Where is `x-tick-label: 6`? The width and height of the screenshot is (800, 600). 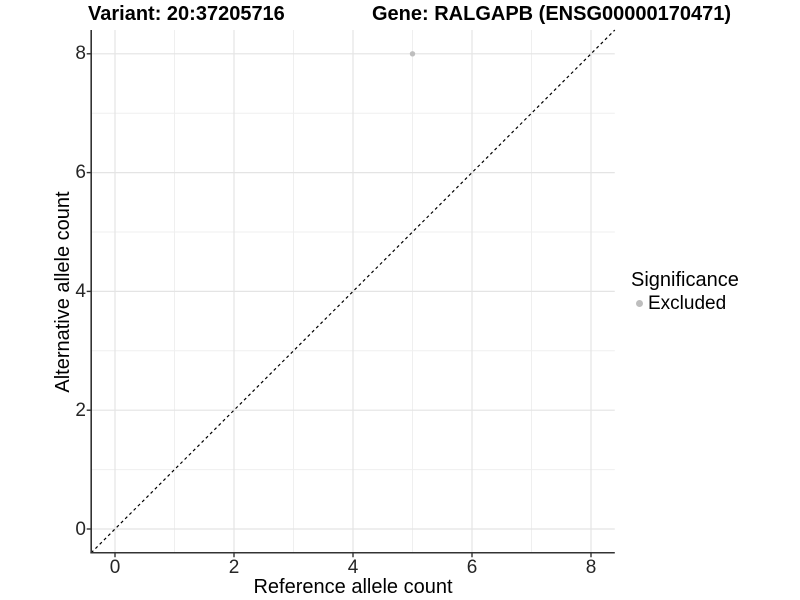 x-tick-label: 6 is located at coordinates (472, 567).